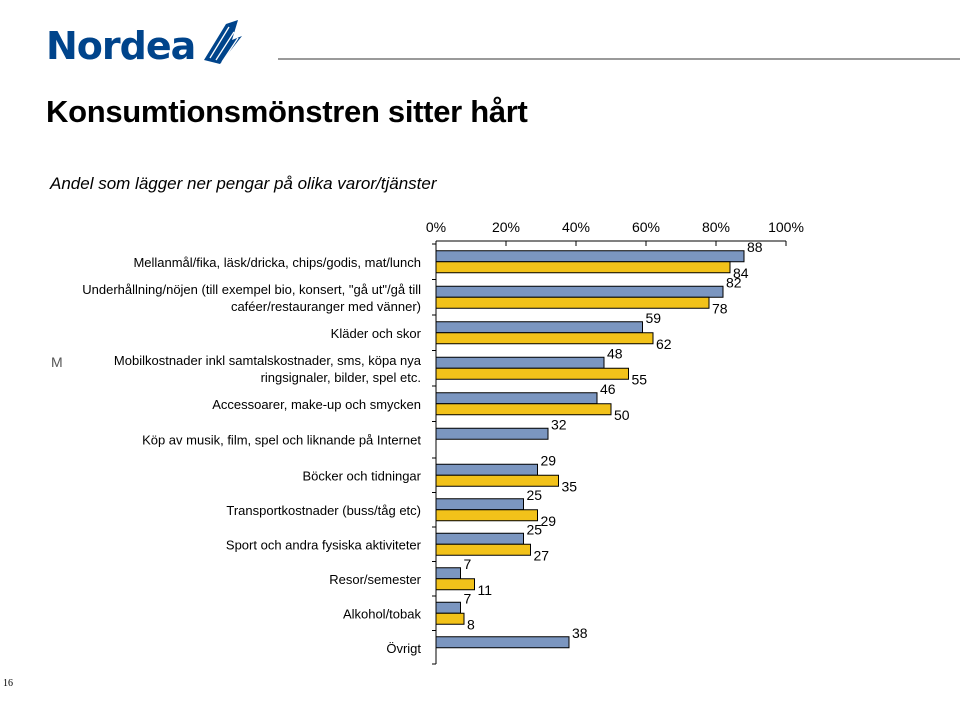  Describe the element at coordinates (223, 42) in the screenshot. I see `sail-icon` at that location.